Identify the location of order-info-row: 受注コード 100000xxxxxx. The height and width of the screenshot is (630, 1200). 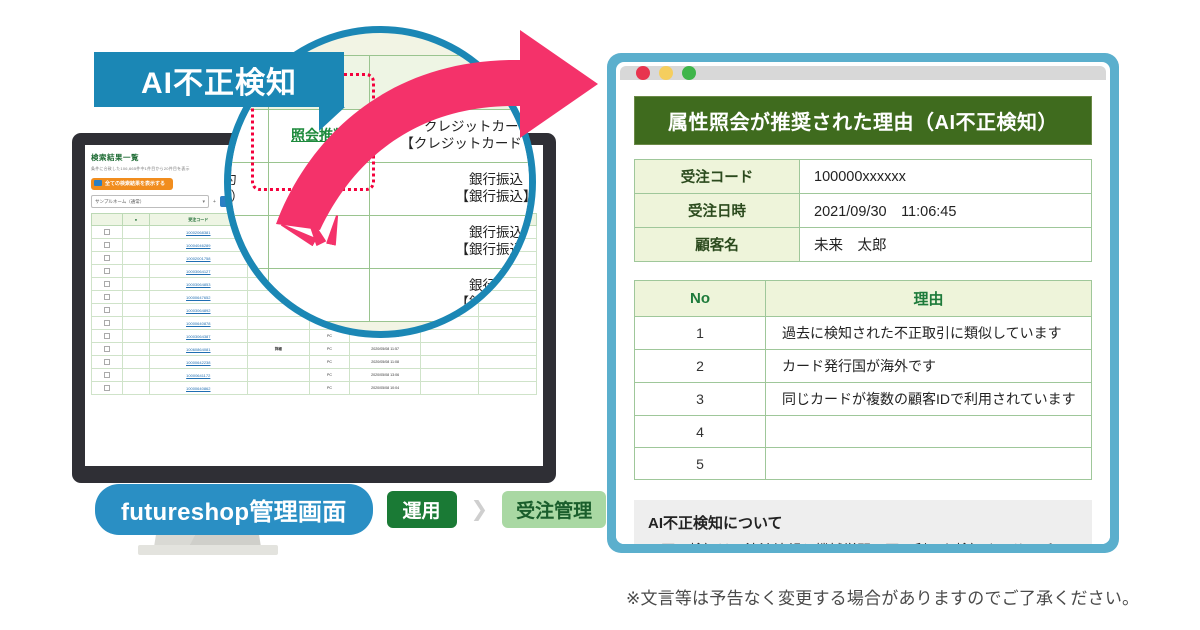
(863, 176).